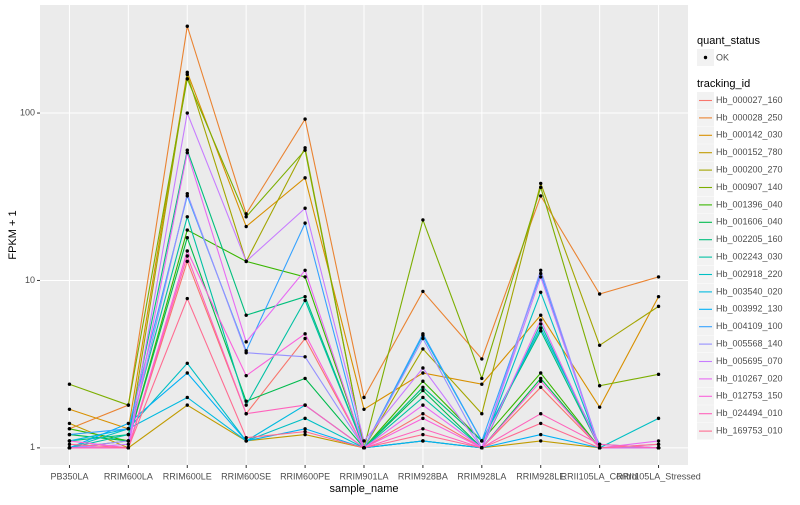  I want to click on legend-label: Hb_010267_020, so click(749, 378).